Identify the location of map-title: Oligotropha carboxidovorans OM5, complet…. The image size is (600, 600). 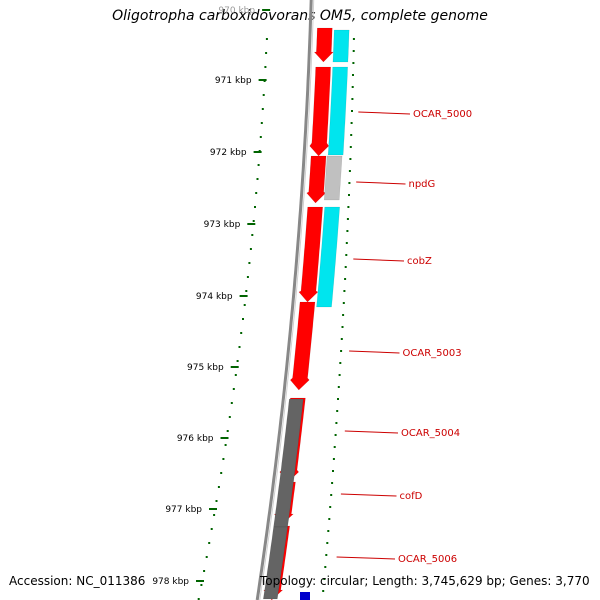
(300, 16).